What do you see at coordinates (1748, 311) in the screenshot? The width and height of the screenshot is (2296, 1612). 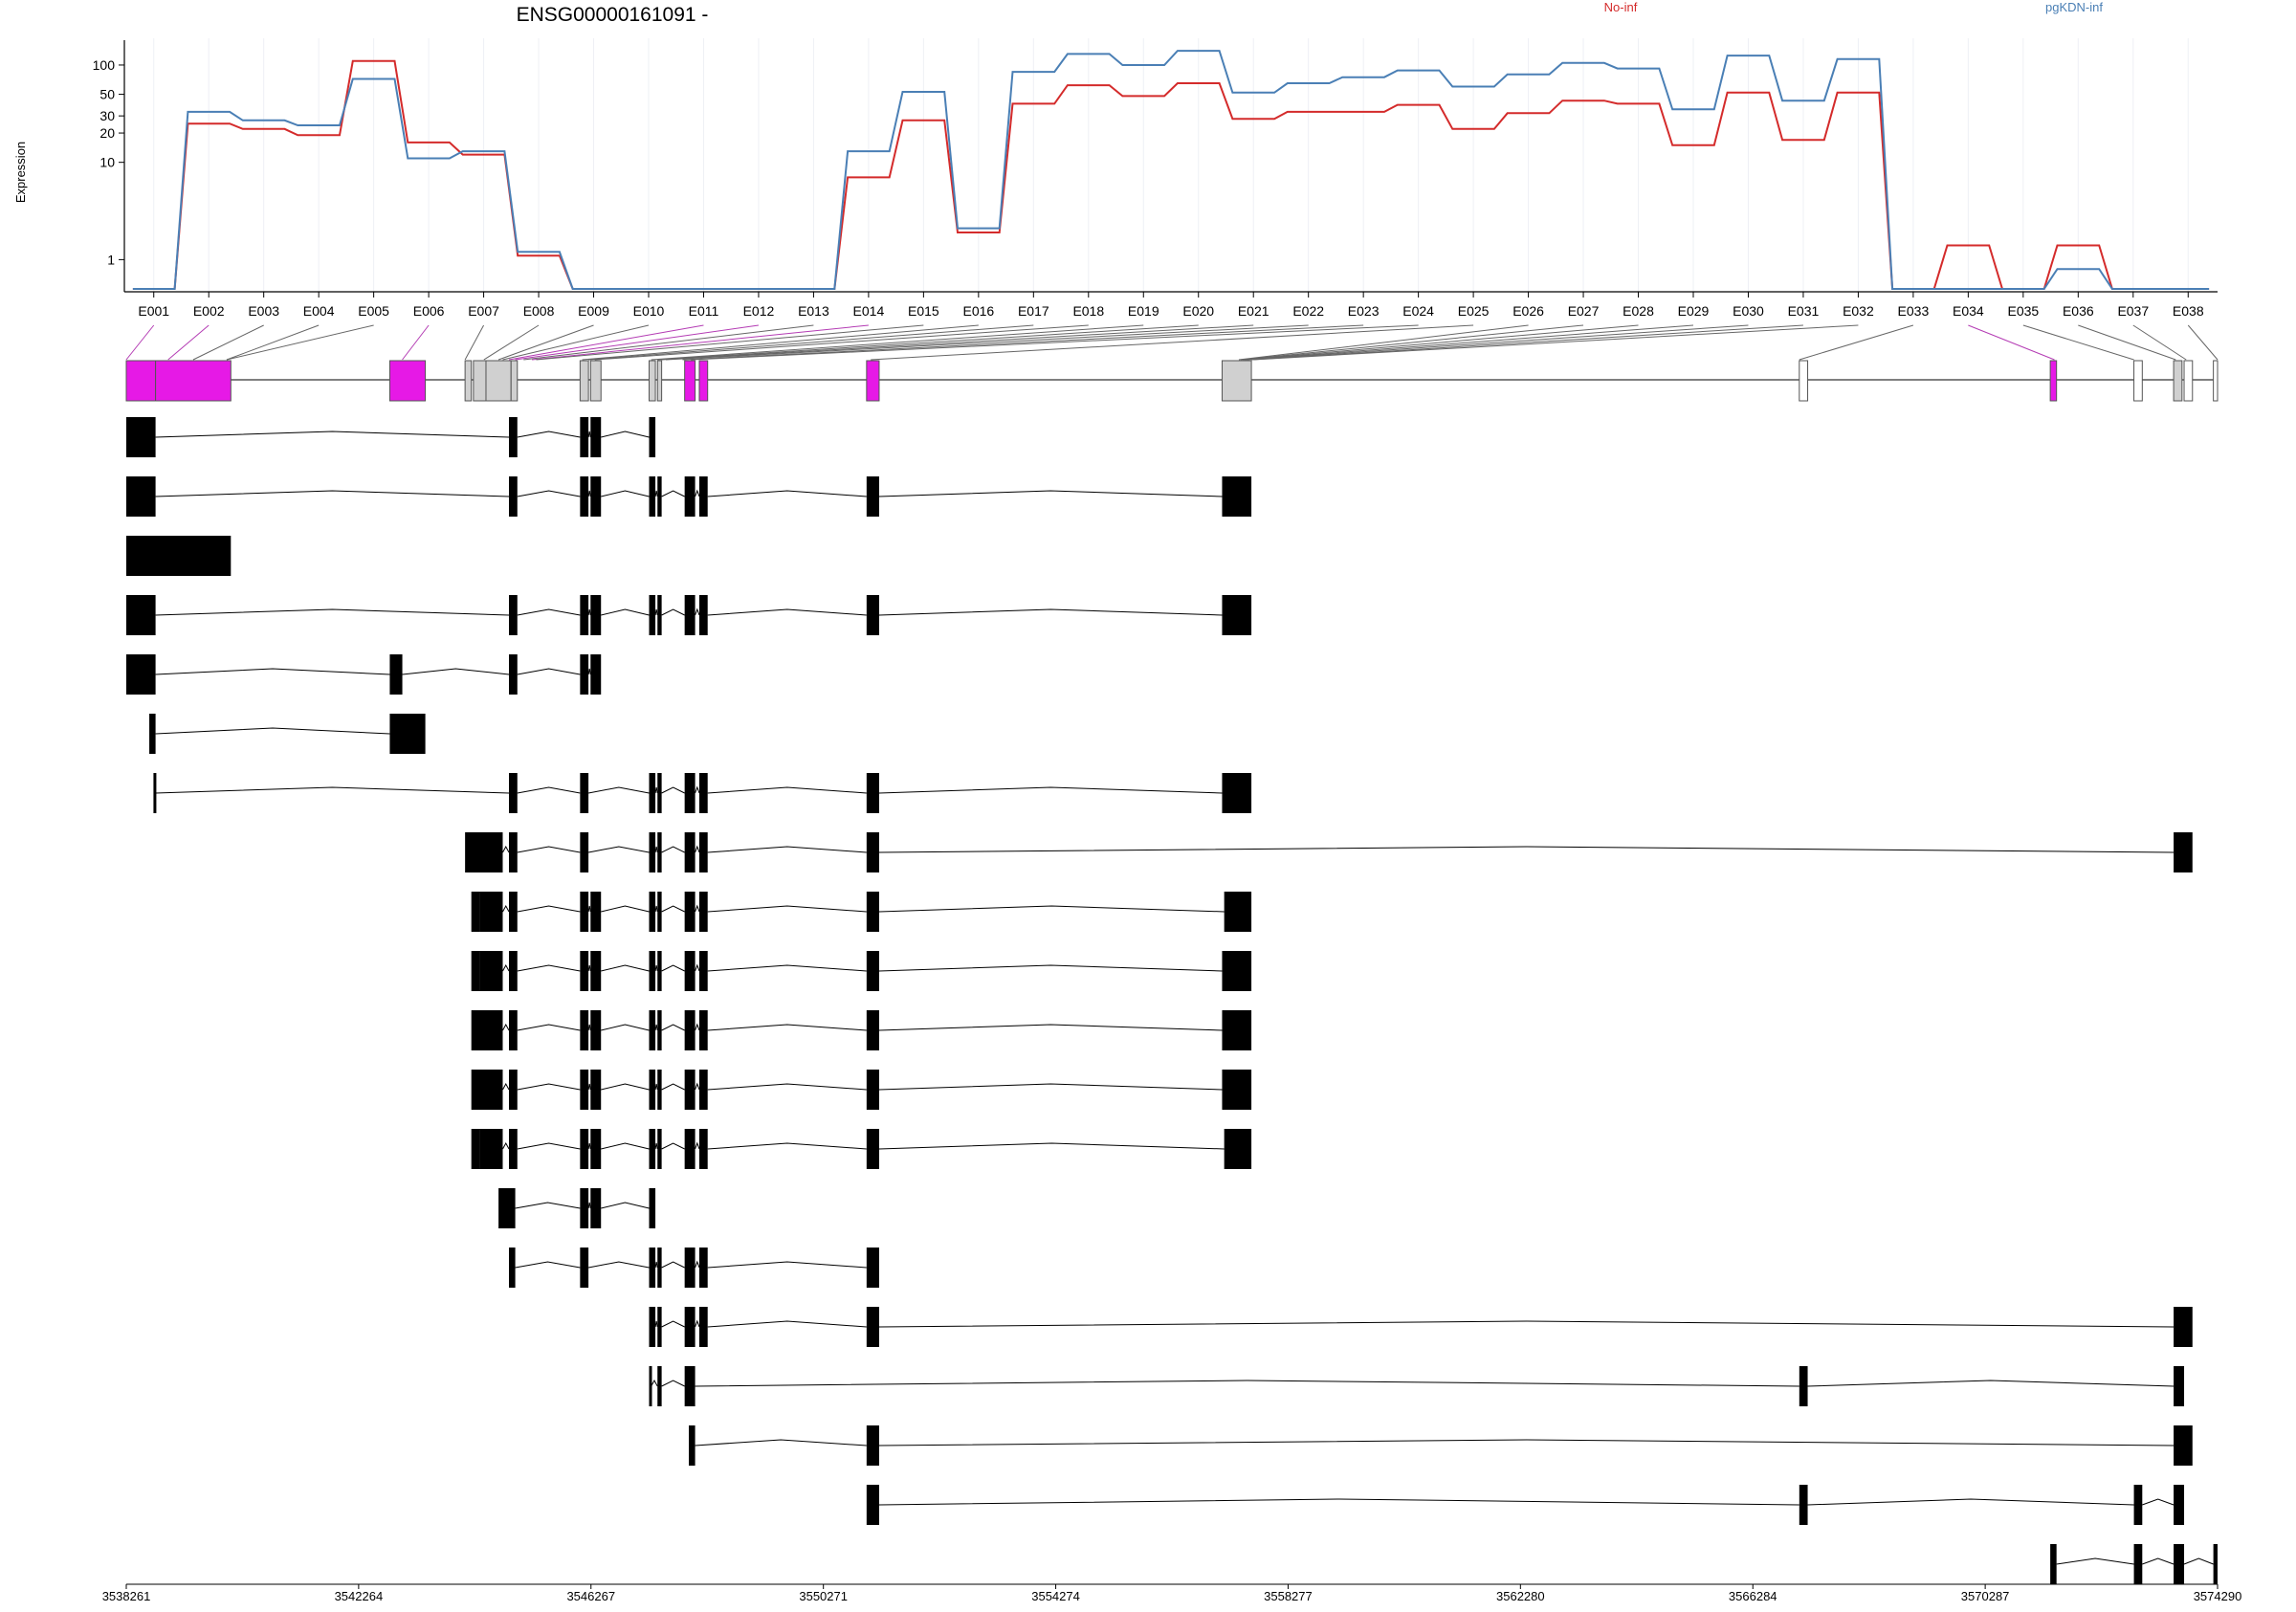 I see `x-tick-label: E030` at bounding box center [1748, 311].